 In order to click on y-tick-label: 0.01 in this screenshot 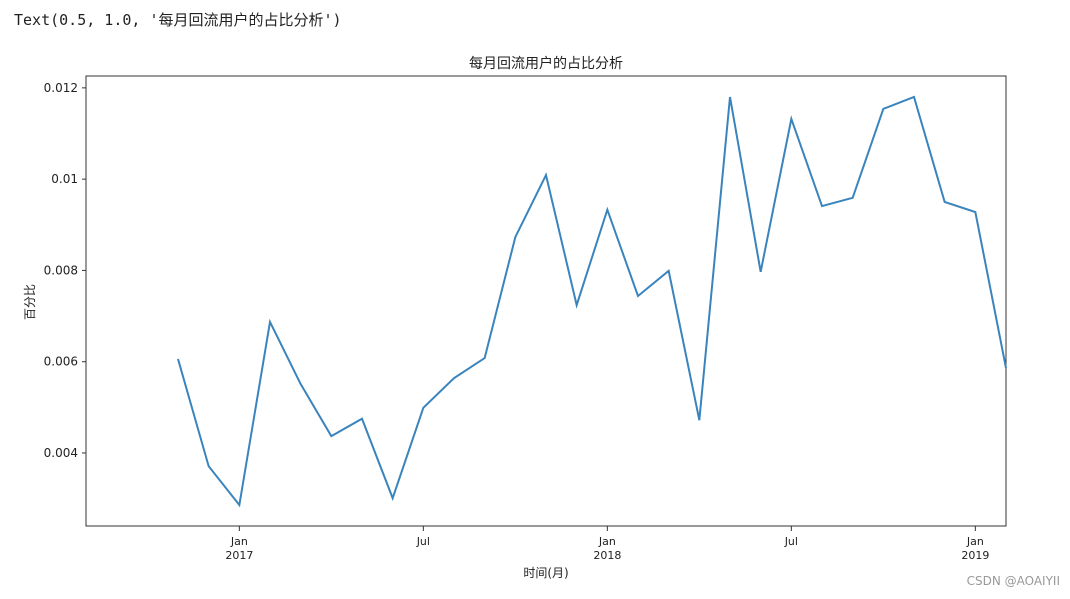, I will do `click(64, 179)`.